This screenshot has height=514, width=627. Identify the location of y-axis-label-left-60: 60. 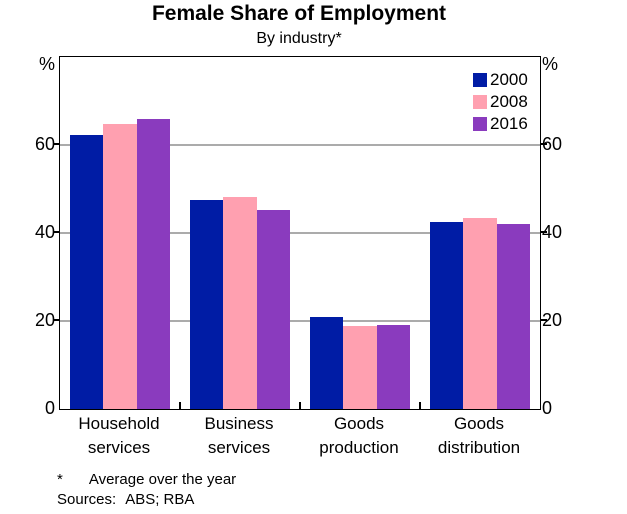
(44, 144).